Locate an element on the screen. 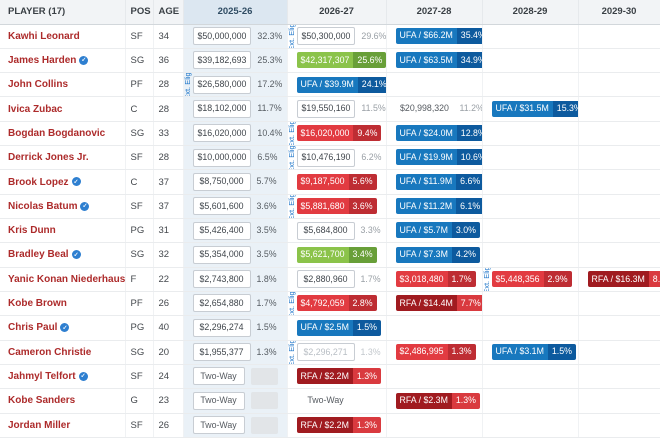 This screenshot has width=660, height=438. season-cell-2026-27: UFA / $2.5M 1.5% is located at coordinates (337, 328).